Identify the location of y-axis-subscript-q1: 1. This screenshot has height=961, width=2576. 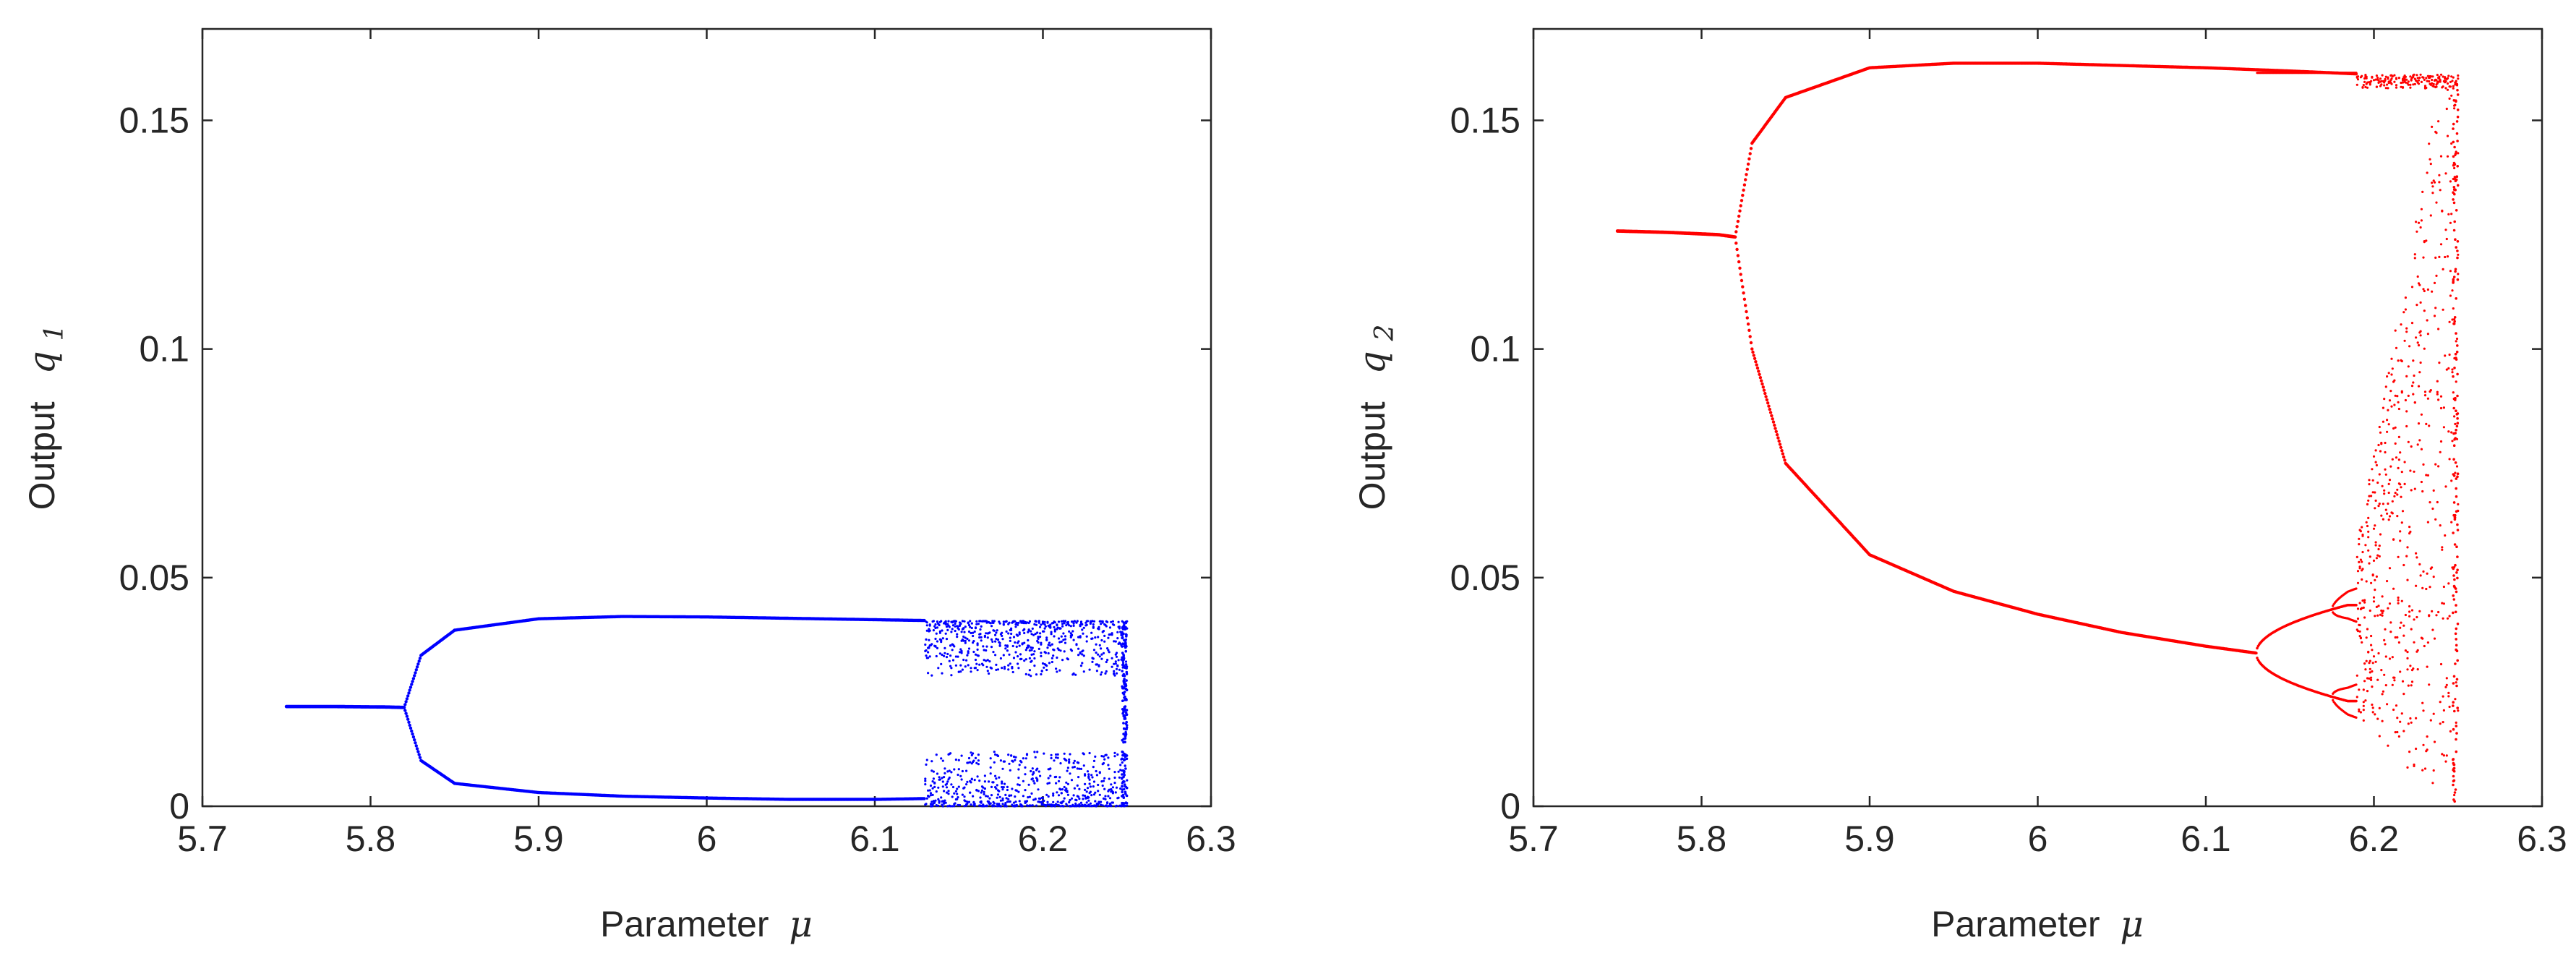
(55, 333).